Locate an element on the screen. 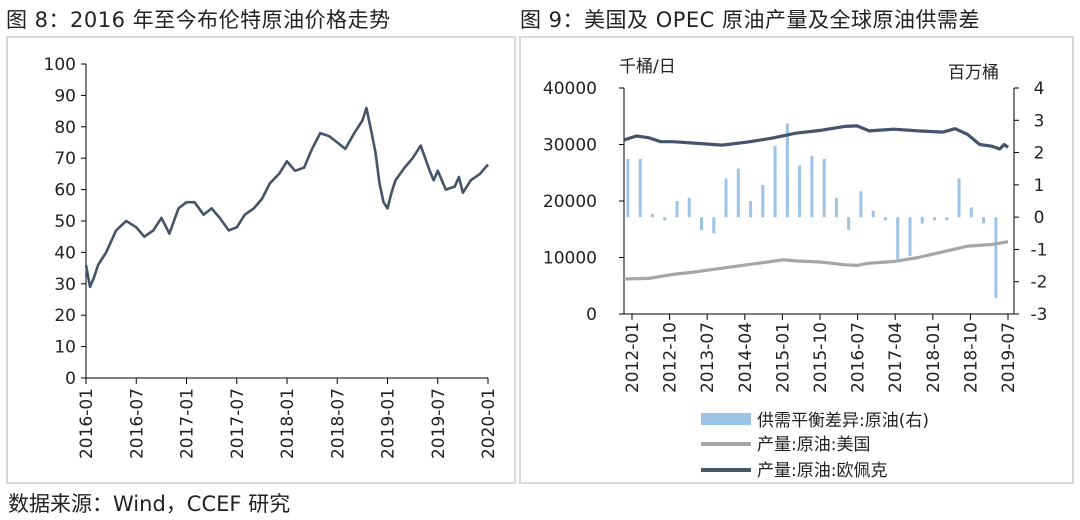  figure-9-title: 图 9：美国及 OPEC 原油产量及全球原油供需差 is located at coordinates (750, 20).